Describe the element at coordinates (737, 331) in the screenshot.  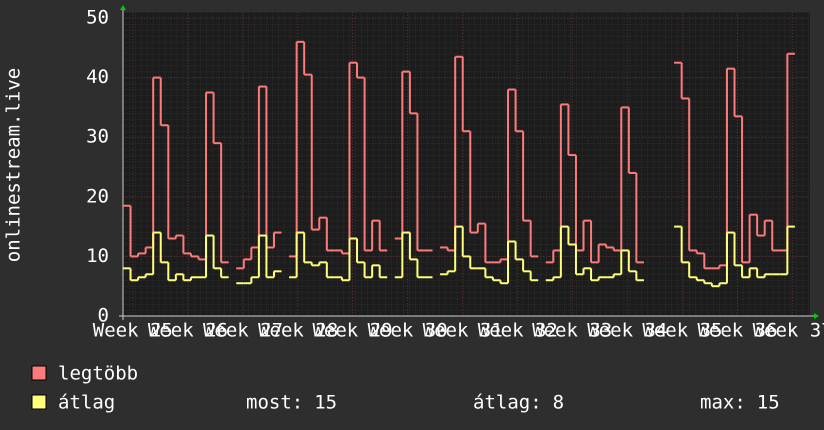
I see `x-tick-label: Week 36` at that location.